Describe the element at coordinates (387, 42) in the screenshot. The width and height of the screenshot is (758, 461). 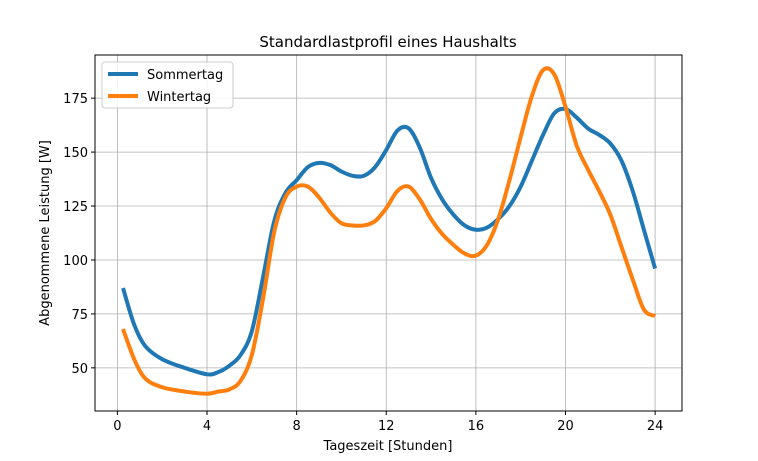
I see `chart-title: Standardlastprofil eines Haushalts` at that location.